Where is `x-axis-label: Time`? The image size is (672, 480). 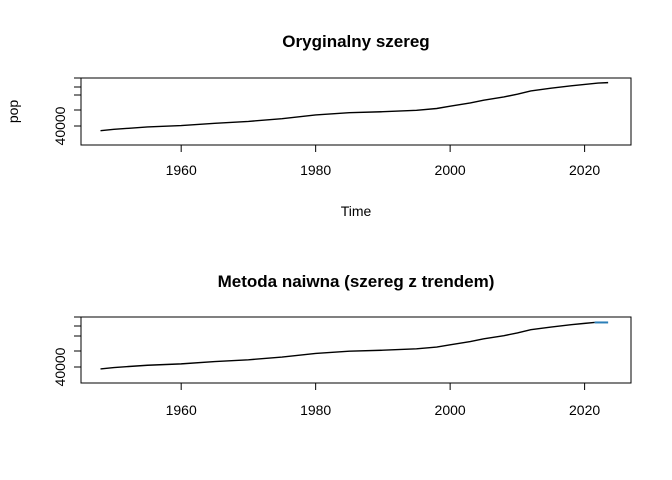
x-axis-label: Time is located at coordinates (356, 211).